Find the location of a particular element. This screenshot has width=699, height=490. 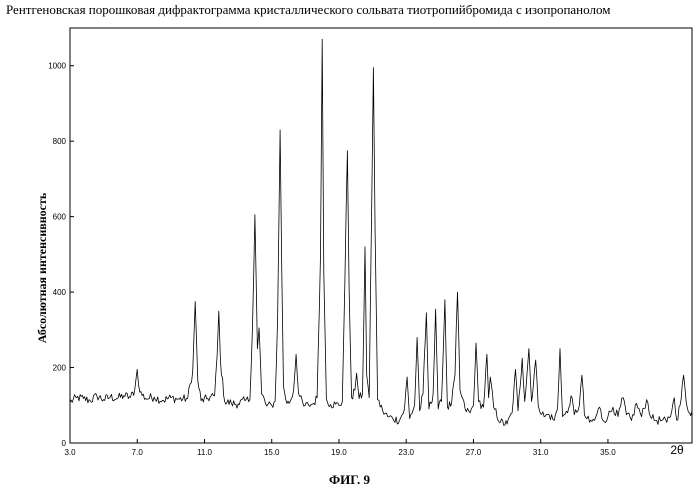

x-tick-label: 11.0 is located at coordinates (205, 452).